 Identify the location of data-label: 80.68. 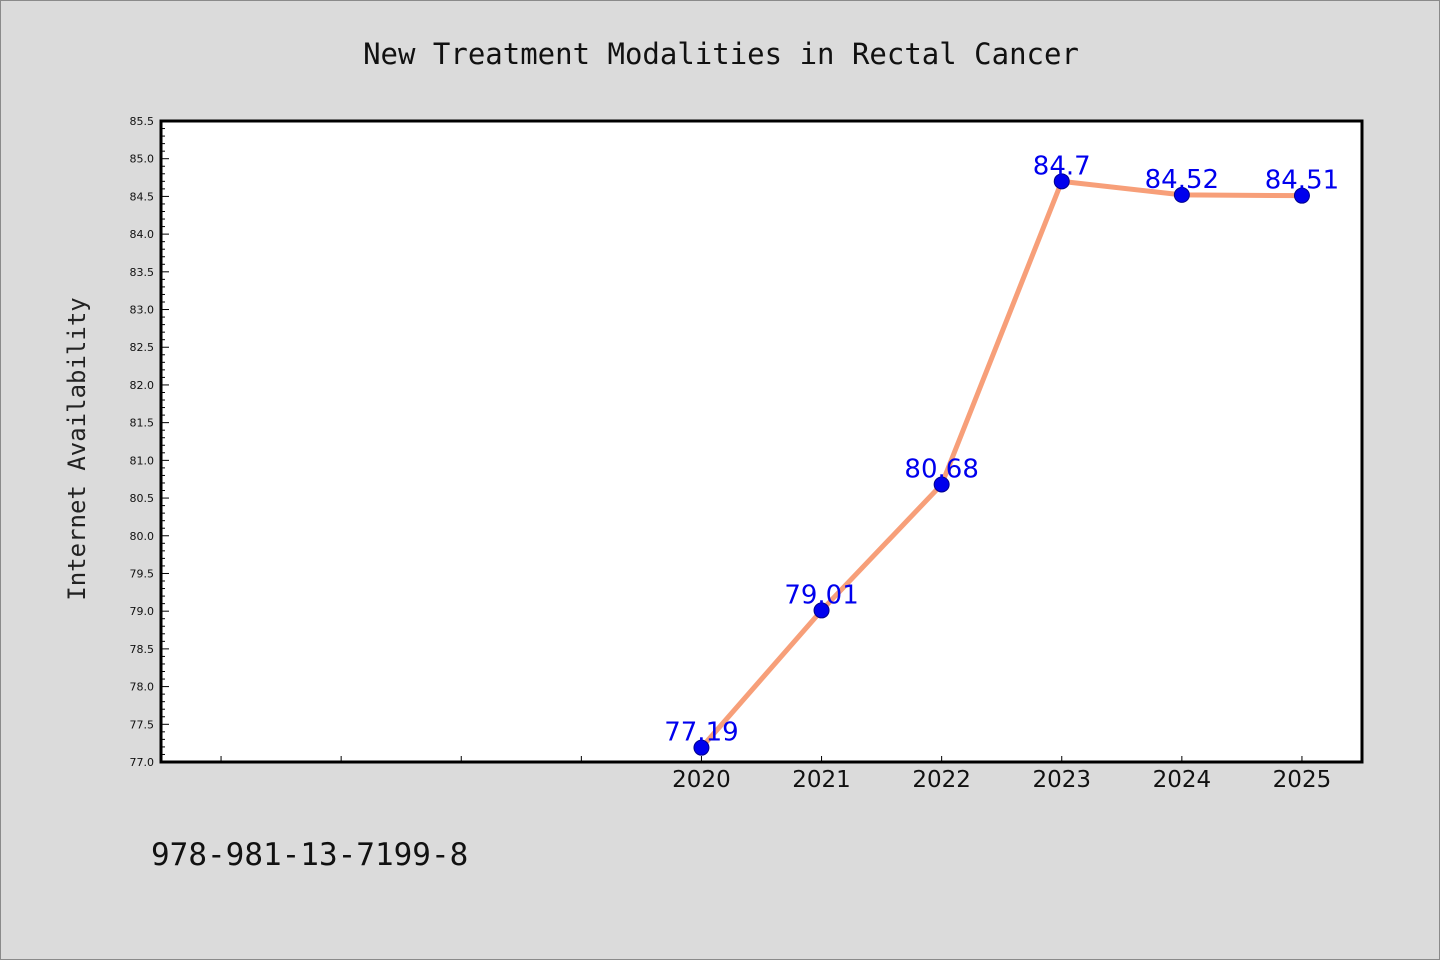
(941, 469).